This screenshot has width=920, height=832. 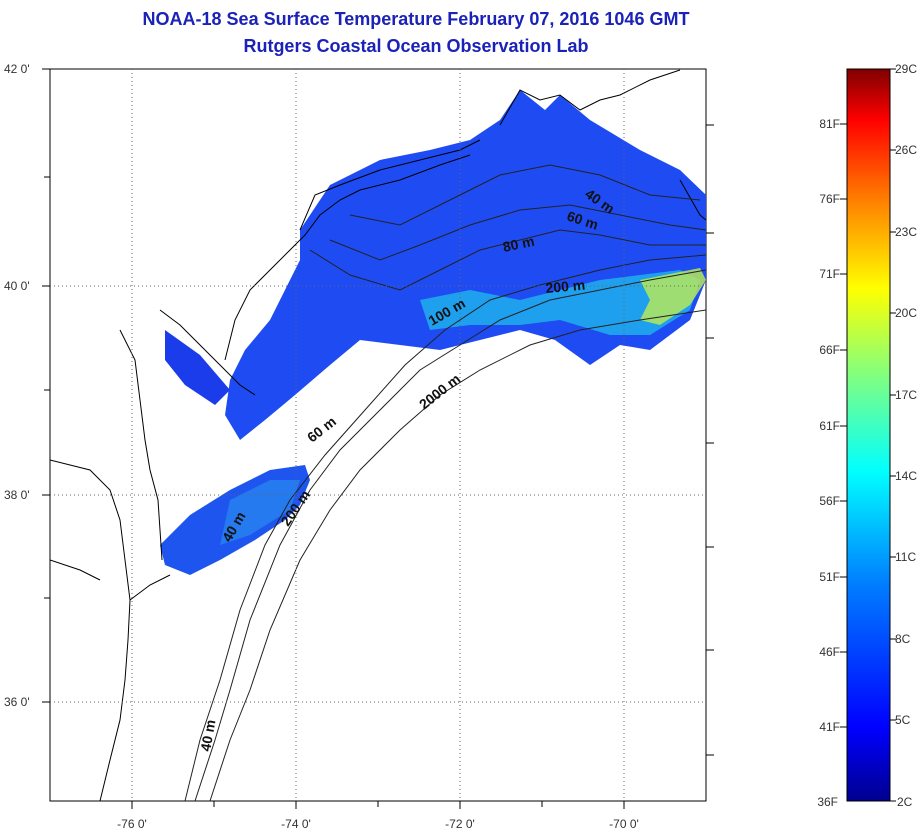 I want to click on colorbar-c-26: 26C, so click(x=906, y=150).